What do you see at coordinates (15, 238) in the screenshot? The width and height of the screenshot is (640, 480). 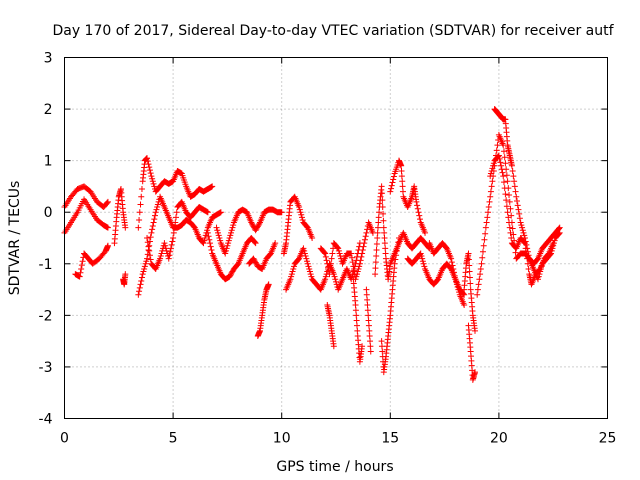 I see `y-axis-label: SDTVAR / TECUs` at bounding box center [15, 238].